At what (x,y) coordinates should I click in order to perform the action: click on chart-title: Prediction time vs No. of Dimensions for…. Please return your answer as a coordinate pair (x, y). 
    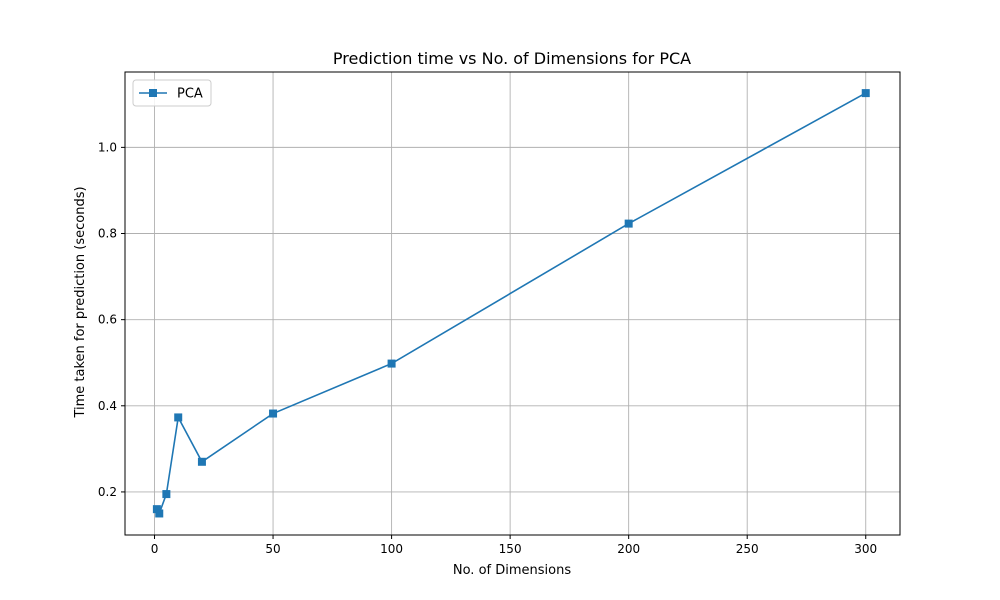
    Looking at the image, I should click on (512, 58).